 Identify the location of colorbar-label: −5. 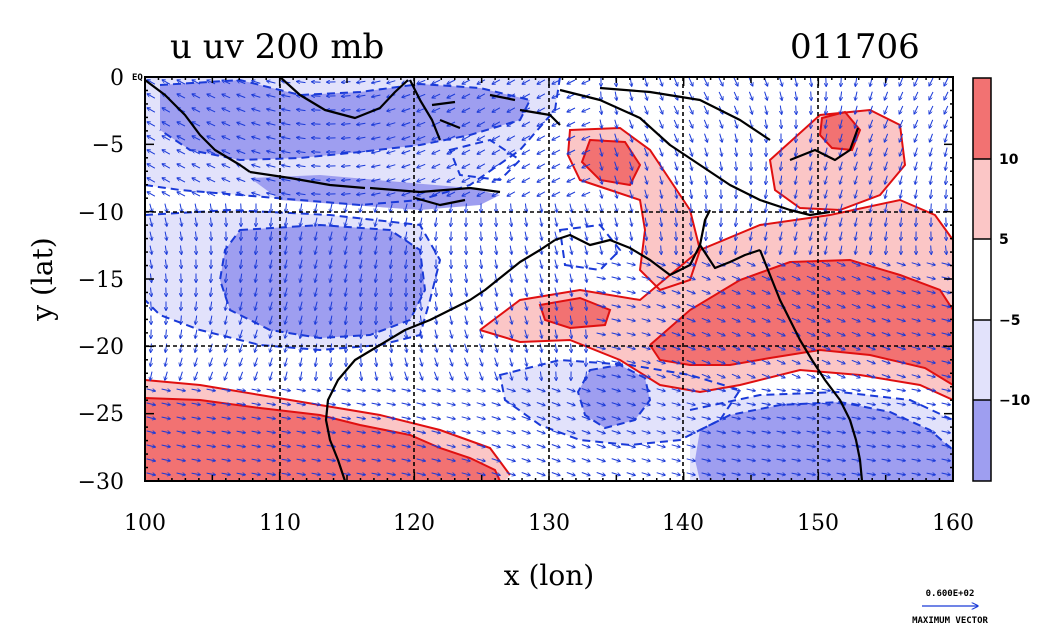
(1009, 321).